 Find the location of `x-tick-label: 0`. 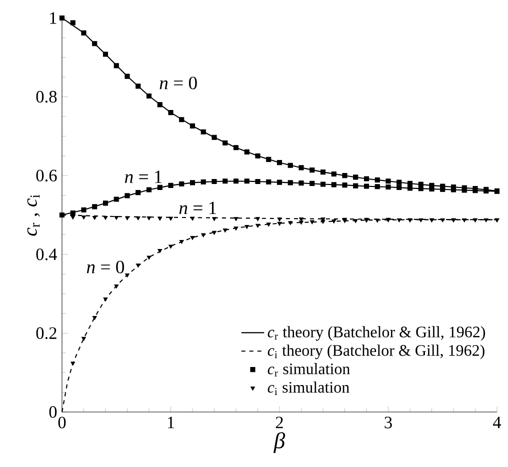

x-tick-label: 0 is located at coordinates (62, 422).